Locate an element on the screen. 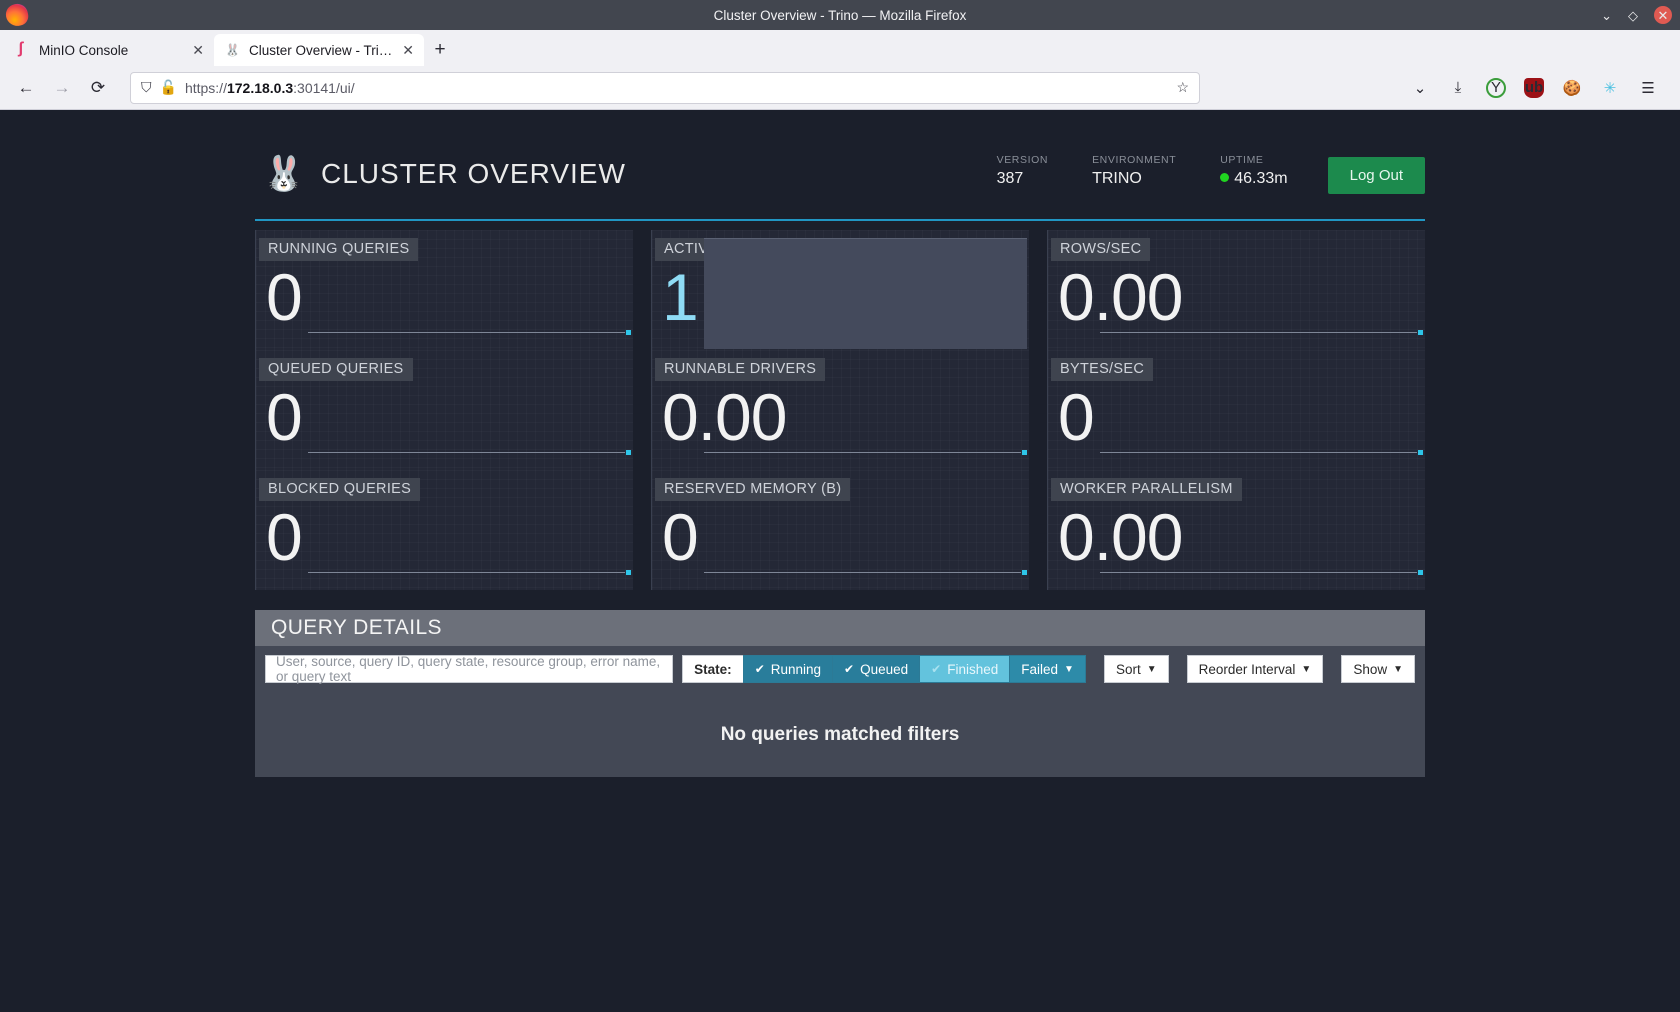 This screenshot has width=1680, height=1012. forward-button: → is located at coordinates (62, 87).